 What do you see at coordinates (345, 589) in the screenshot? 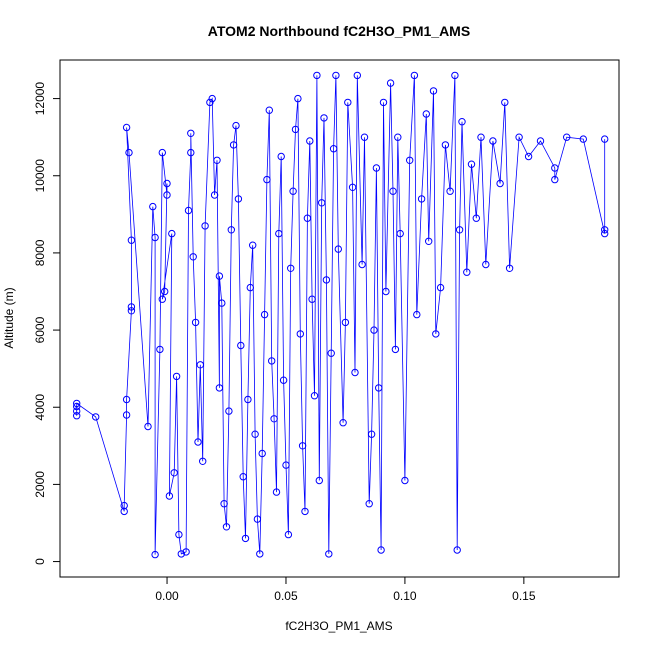
I see `x-axis: 0.00 0.05 0.10 0.15` at bounding box center [345, 589].